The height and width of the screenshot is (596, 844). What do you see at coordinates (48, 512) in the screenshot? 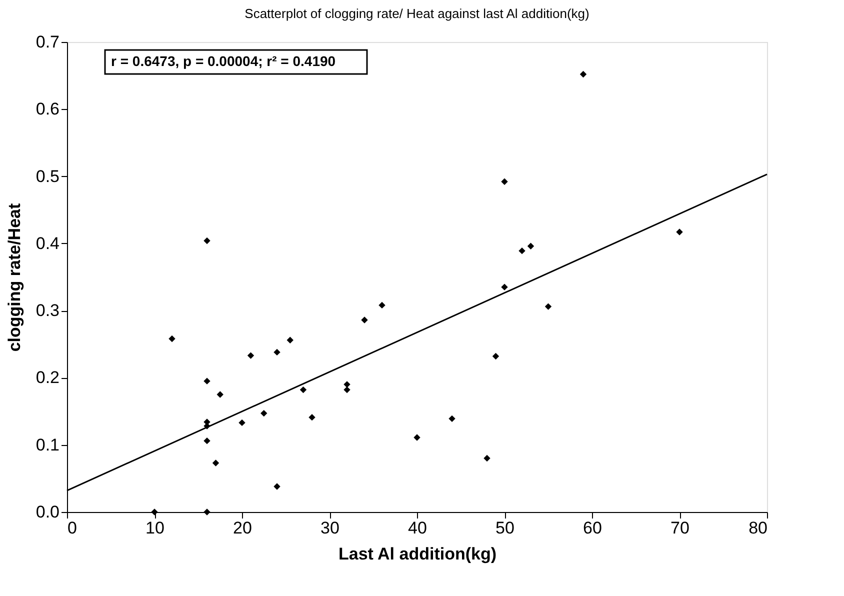
I see `y-tick-label: 0.0` at bounding box center [48, 512].